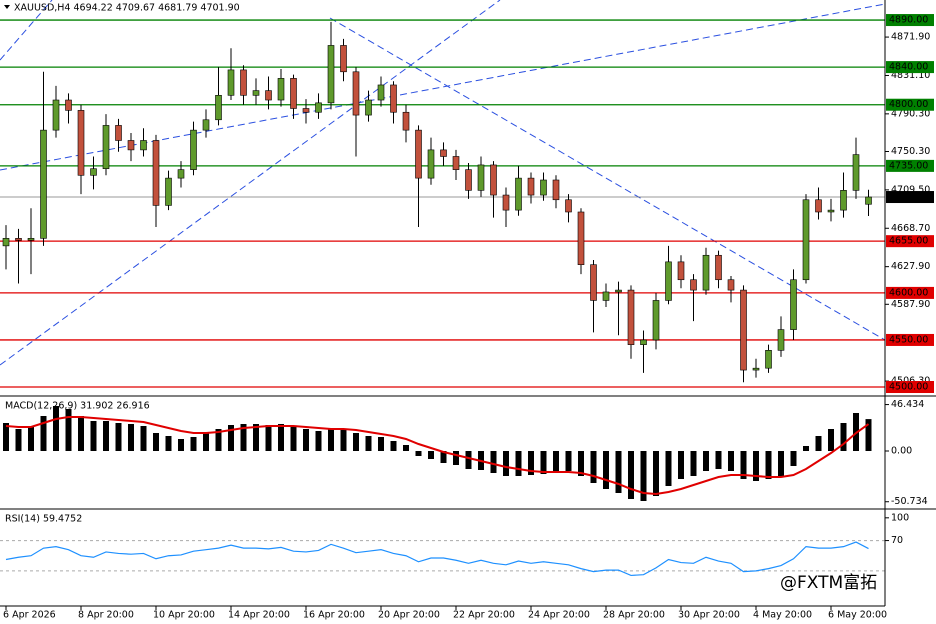 The image size is (936, 624). What do you see at coordinates (910, 304) in the screenshot?
I see `y-tick-label: 4587.90` at bounding box center [910, 304].